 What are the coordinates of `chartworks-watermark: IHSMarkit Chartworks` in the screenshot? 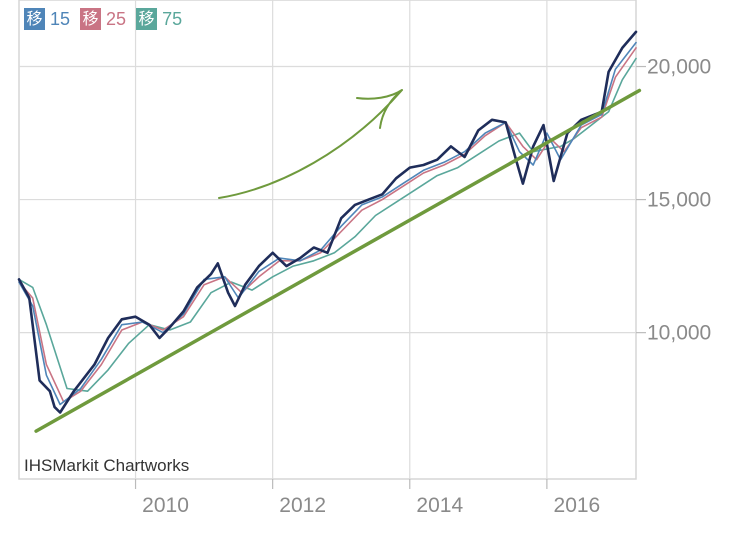 It's located at (107, 465).